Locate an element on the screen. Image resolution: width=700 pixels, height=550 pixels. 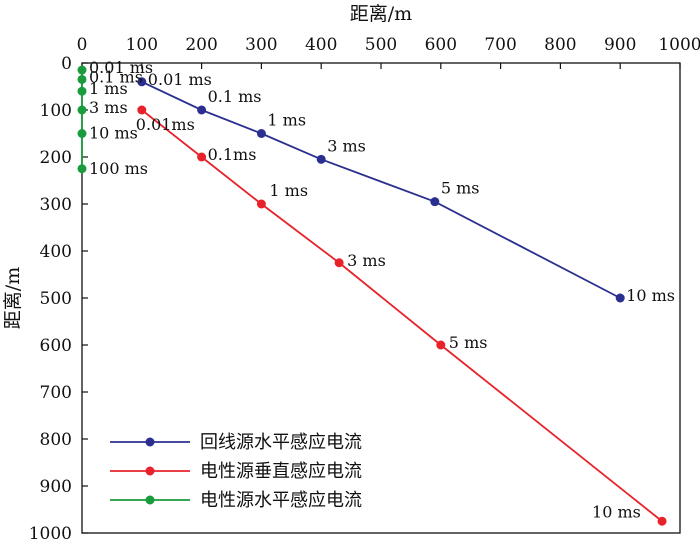
x-tick-label: 0 is located at coordinates (82, 45).